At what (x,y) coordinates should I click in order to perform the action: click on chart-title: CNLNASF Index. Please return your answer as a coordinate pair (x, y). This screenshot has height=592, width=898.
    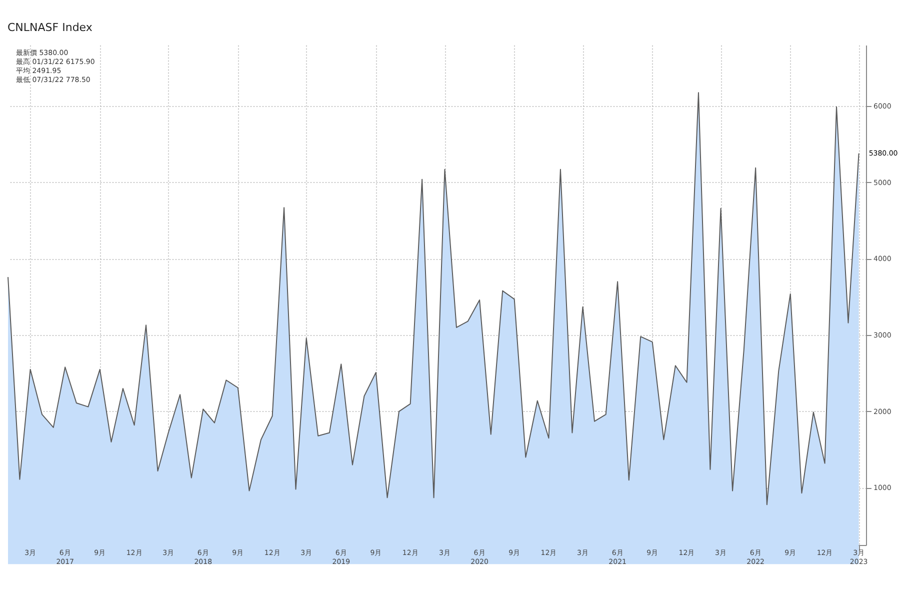
    Looking at the image, I should click on (50, 27).